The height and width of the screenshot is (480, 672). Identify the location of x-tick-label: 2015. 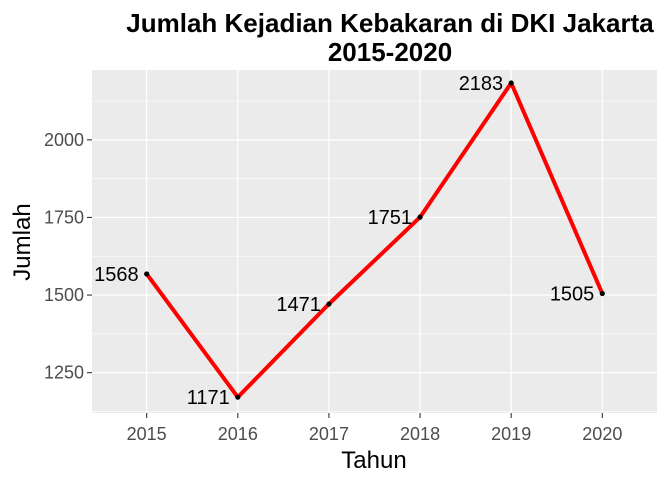
(147, 434).